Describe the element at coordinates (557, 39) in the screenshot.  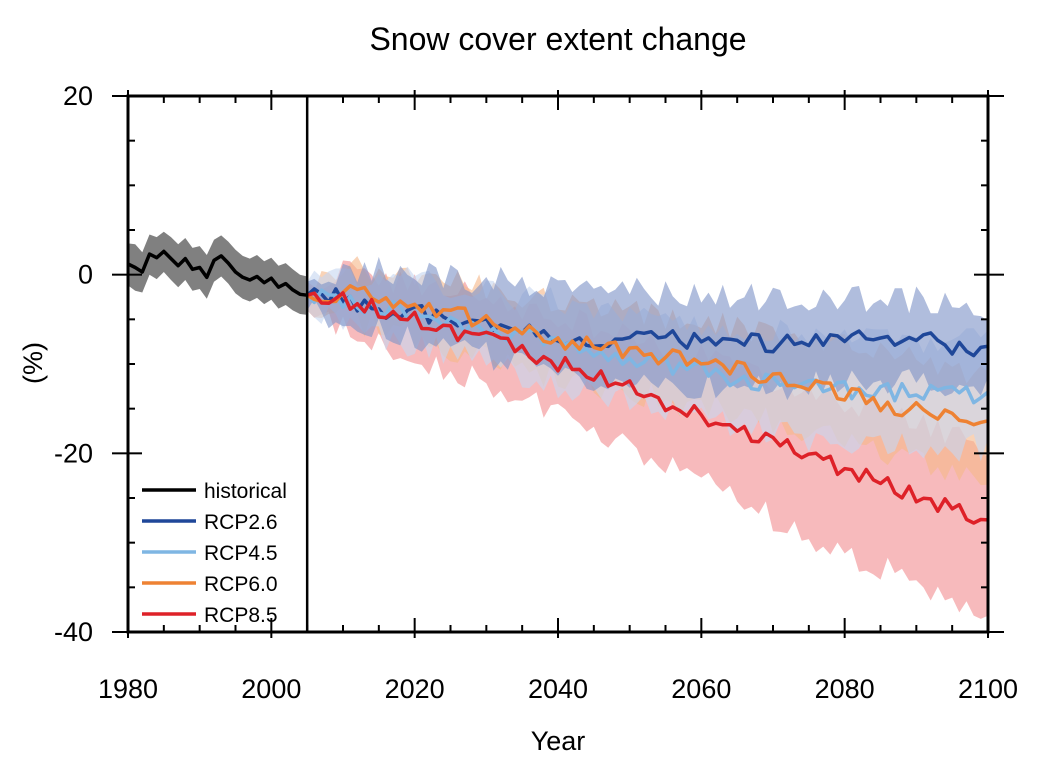
I see `chart-title: Snow cover extent change` at that location.